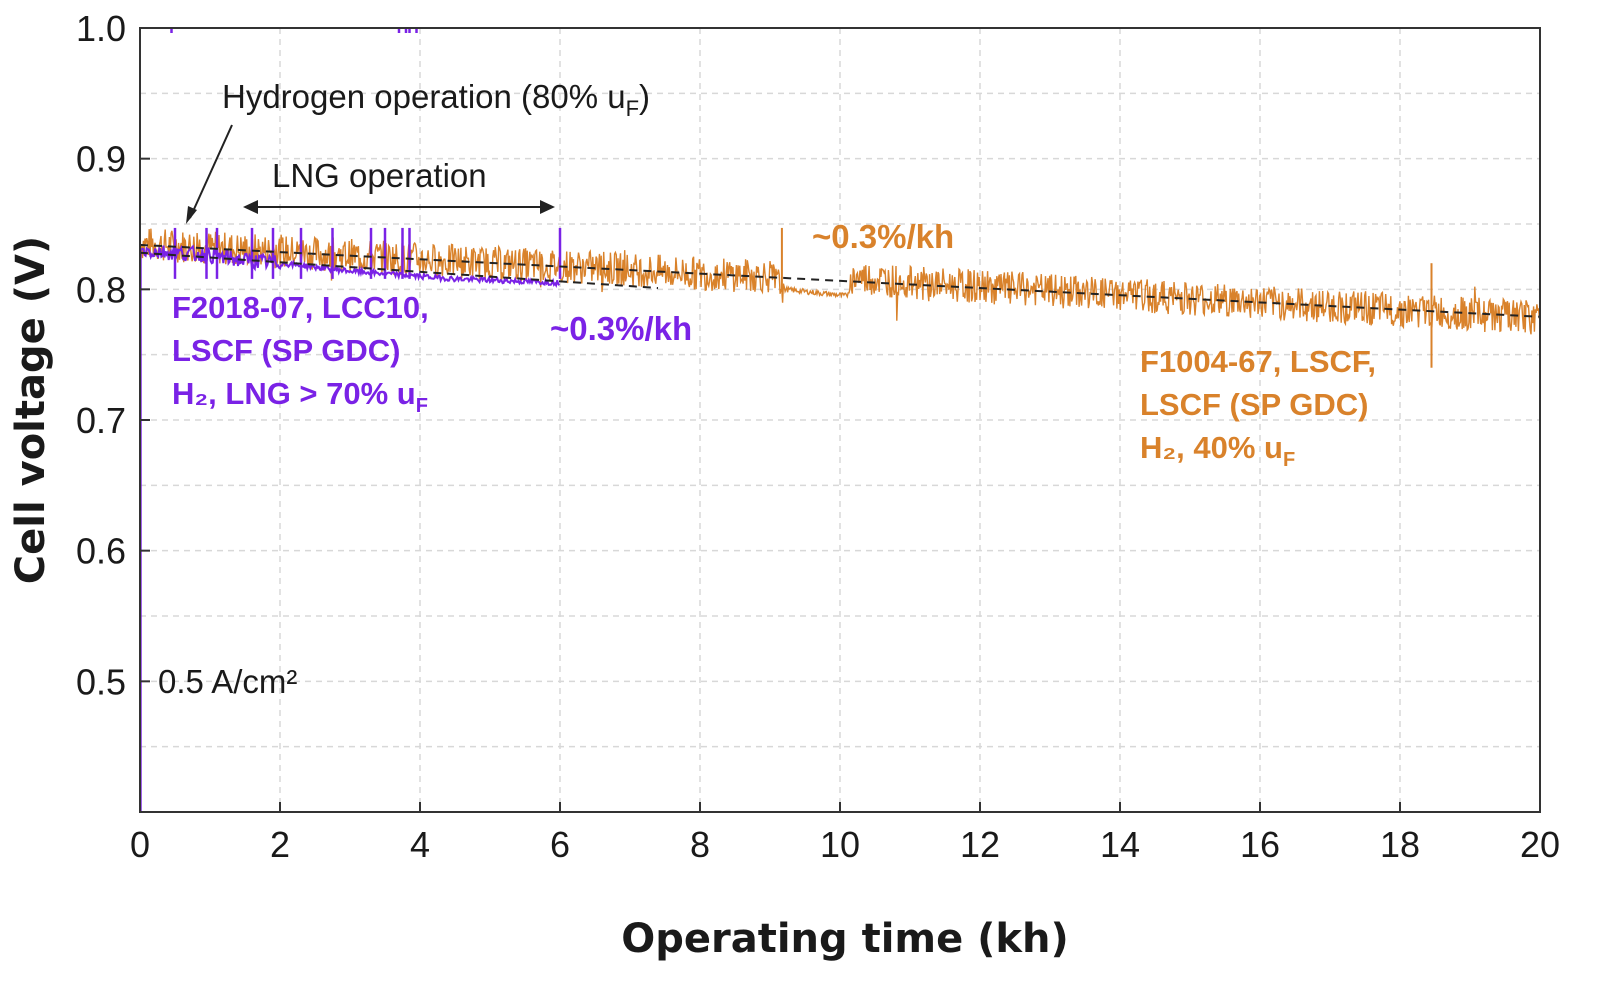  I want to click on x-tick-label: 18, so click(1400, 844).